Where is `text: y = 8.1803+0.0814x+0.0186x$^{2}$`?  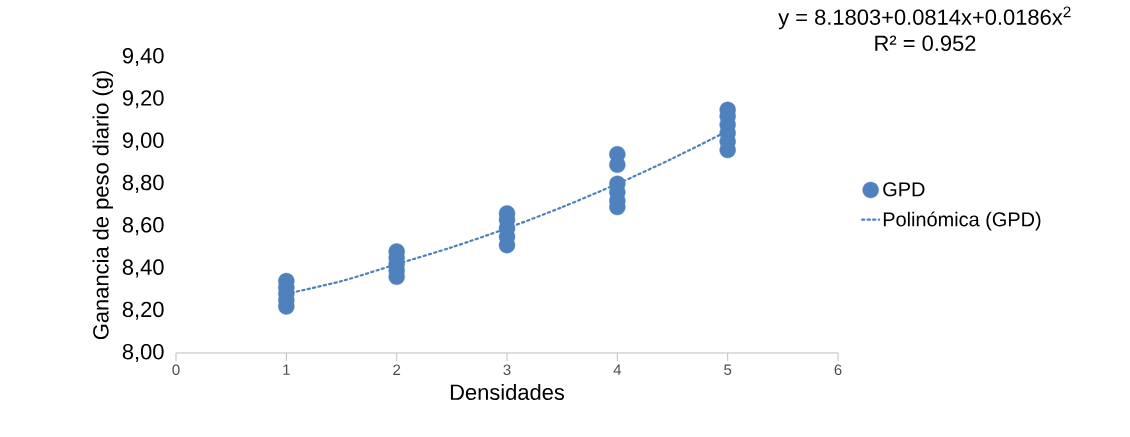 text: y = 8.1803+0.0814x+0.0186x$^{2}$ is located at coordinates (924, 18).